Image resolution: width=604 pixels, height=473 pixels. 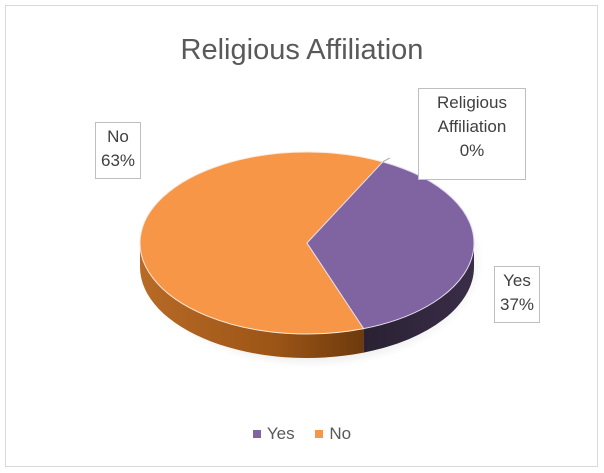 I want to click on data-label-religious: Religious Affiliation 0%, so click(x=472, y=134).